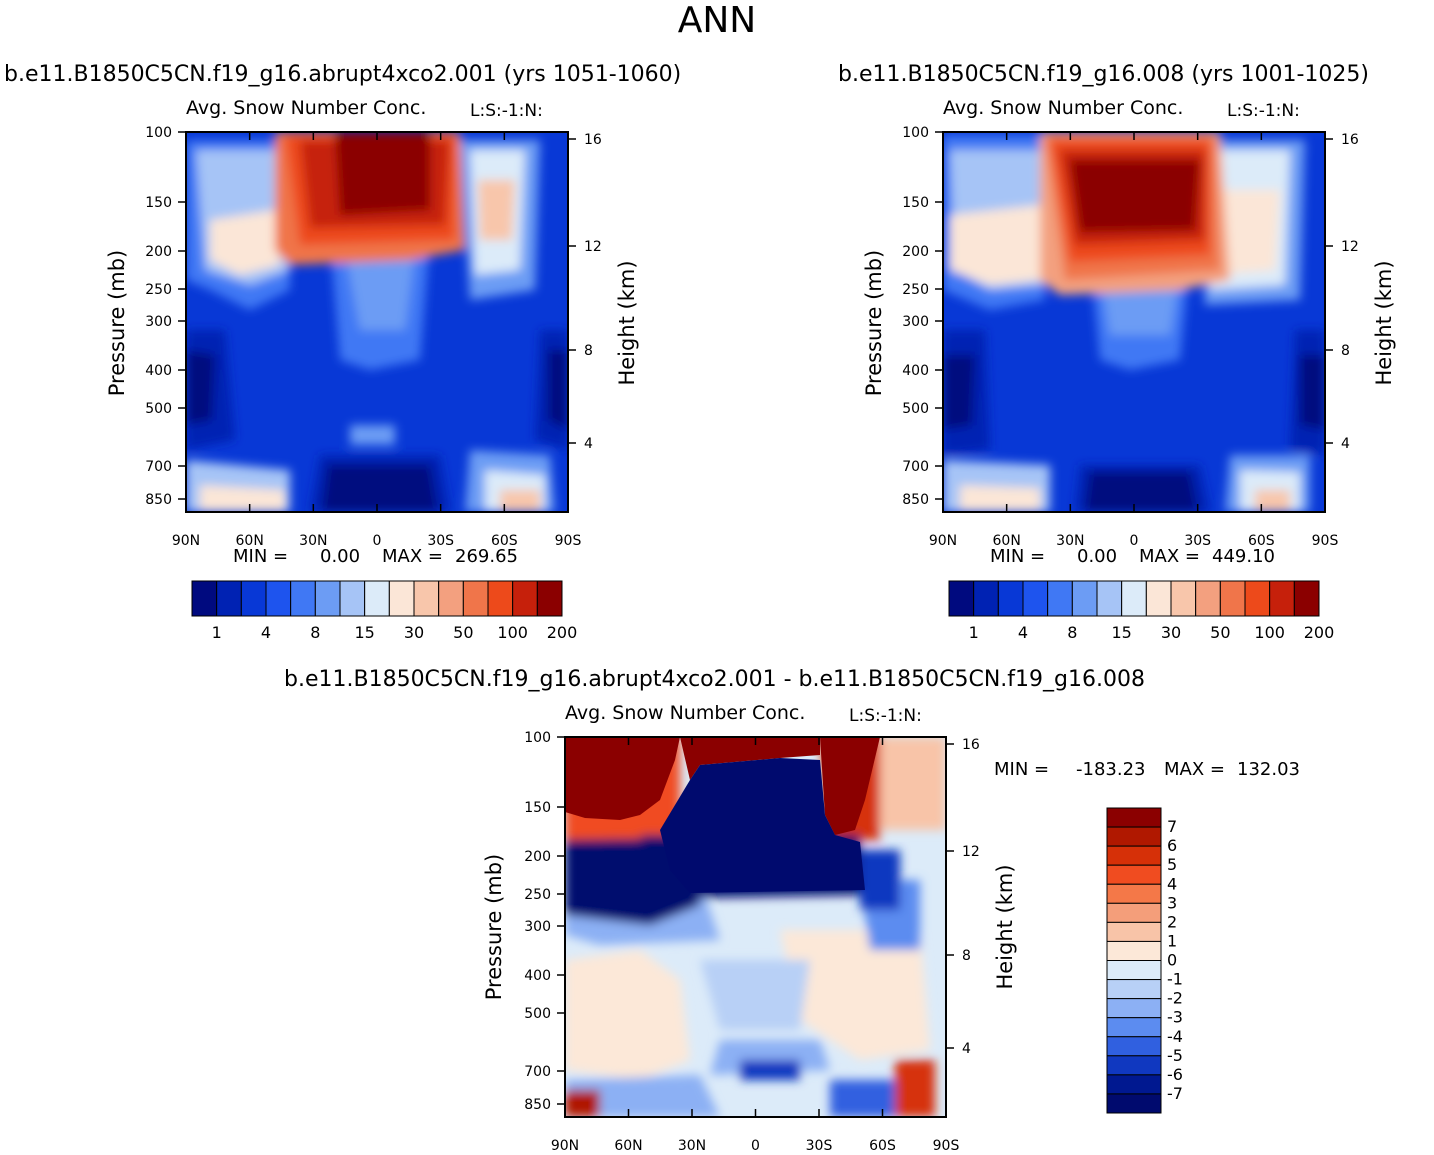 This screenshot has width=1434, height=1155. Describe the element at coordinates (537, 927) in the screenshot. I see `plot3-ytick-label: 300` at that location.